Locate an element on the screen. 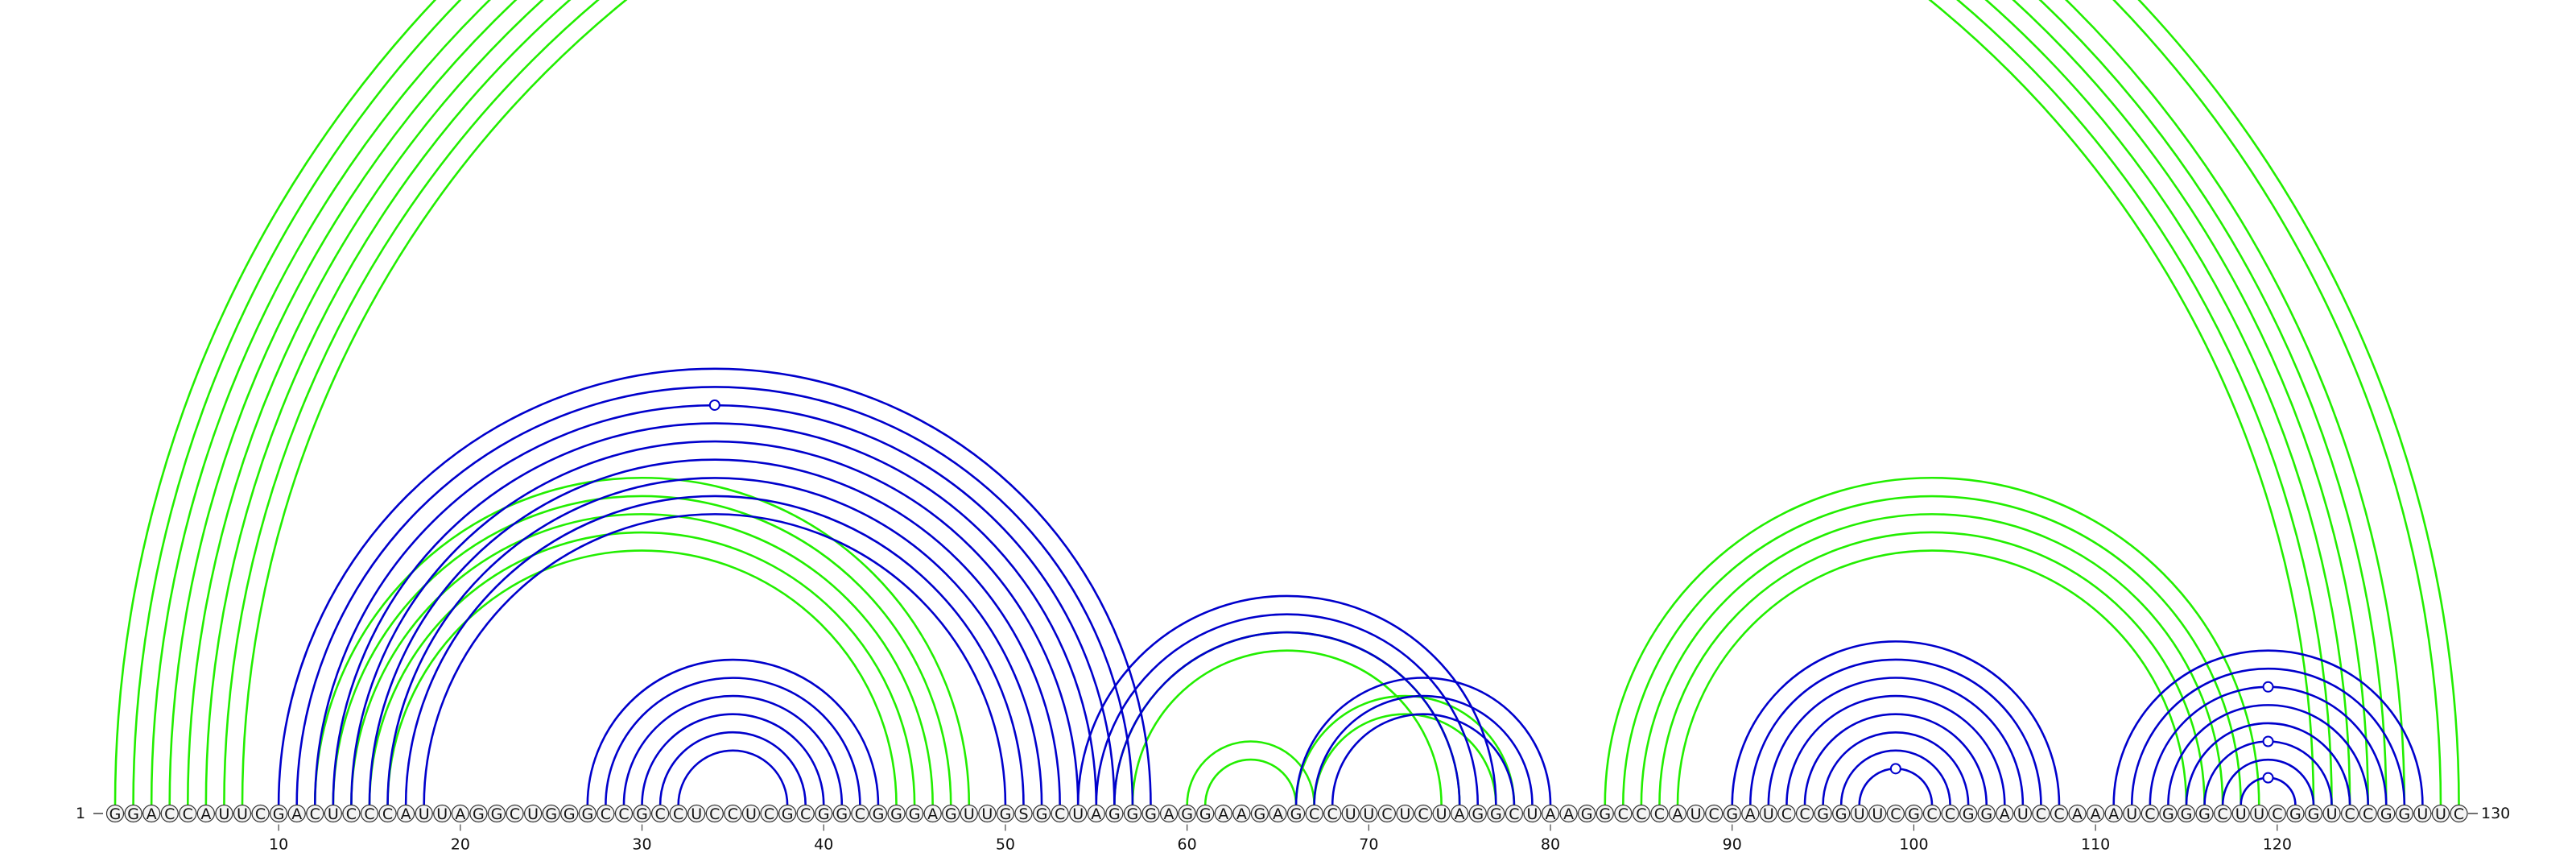 The image size is (2576, 857). tick-label-20: 20 is located at coordinates (460, 845).